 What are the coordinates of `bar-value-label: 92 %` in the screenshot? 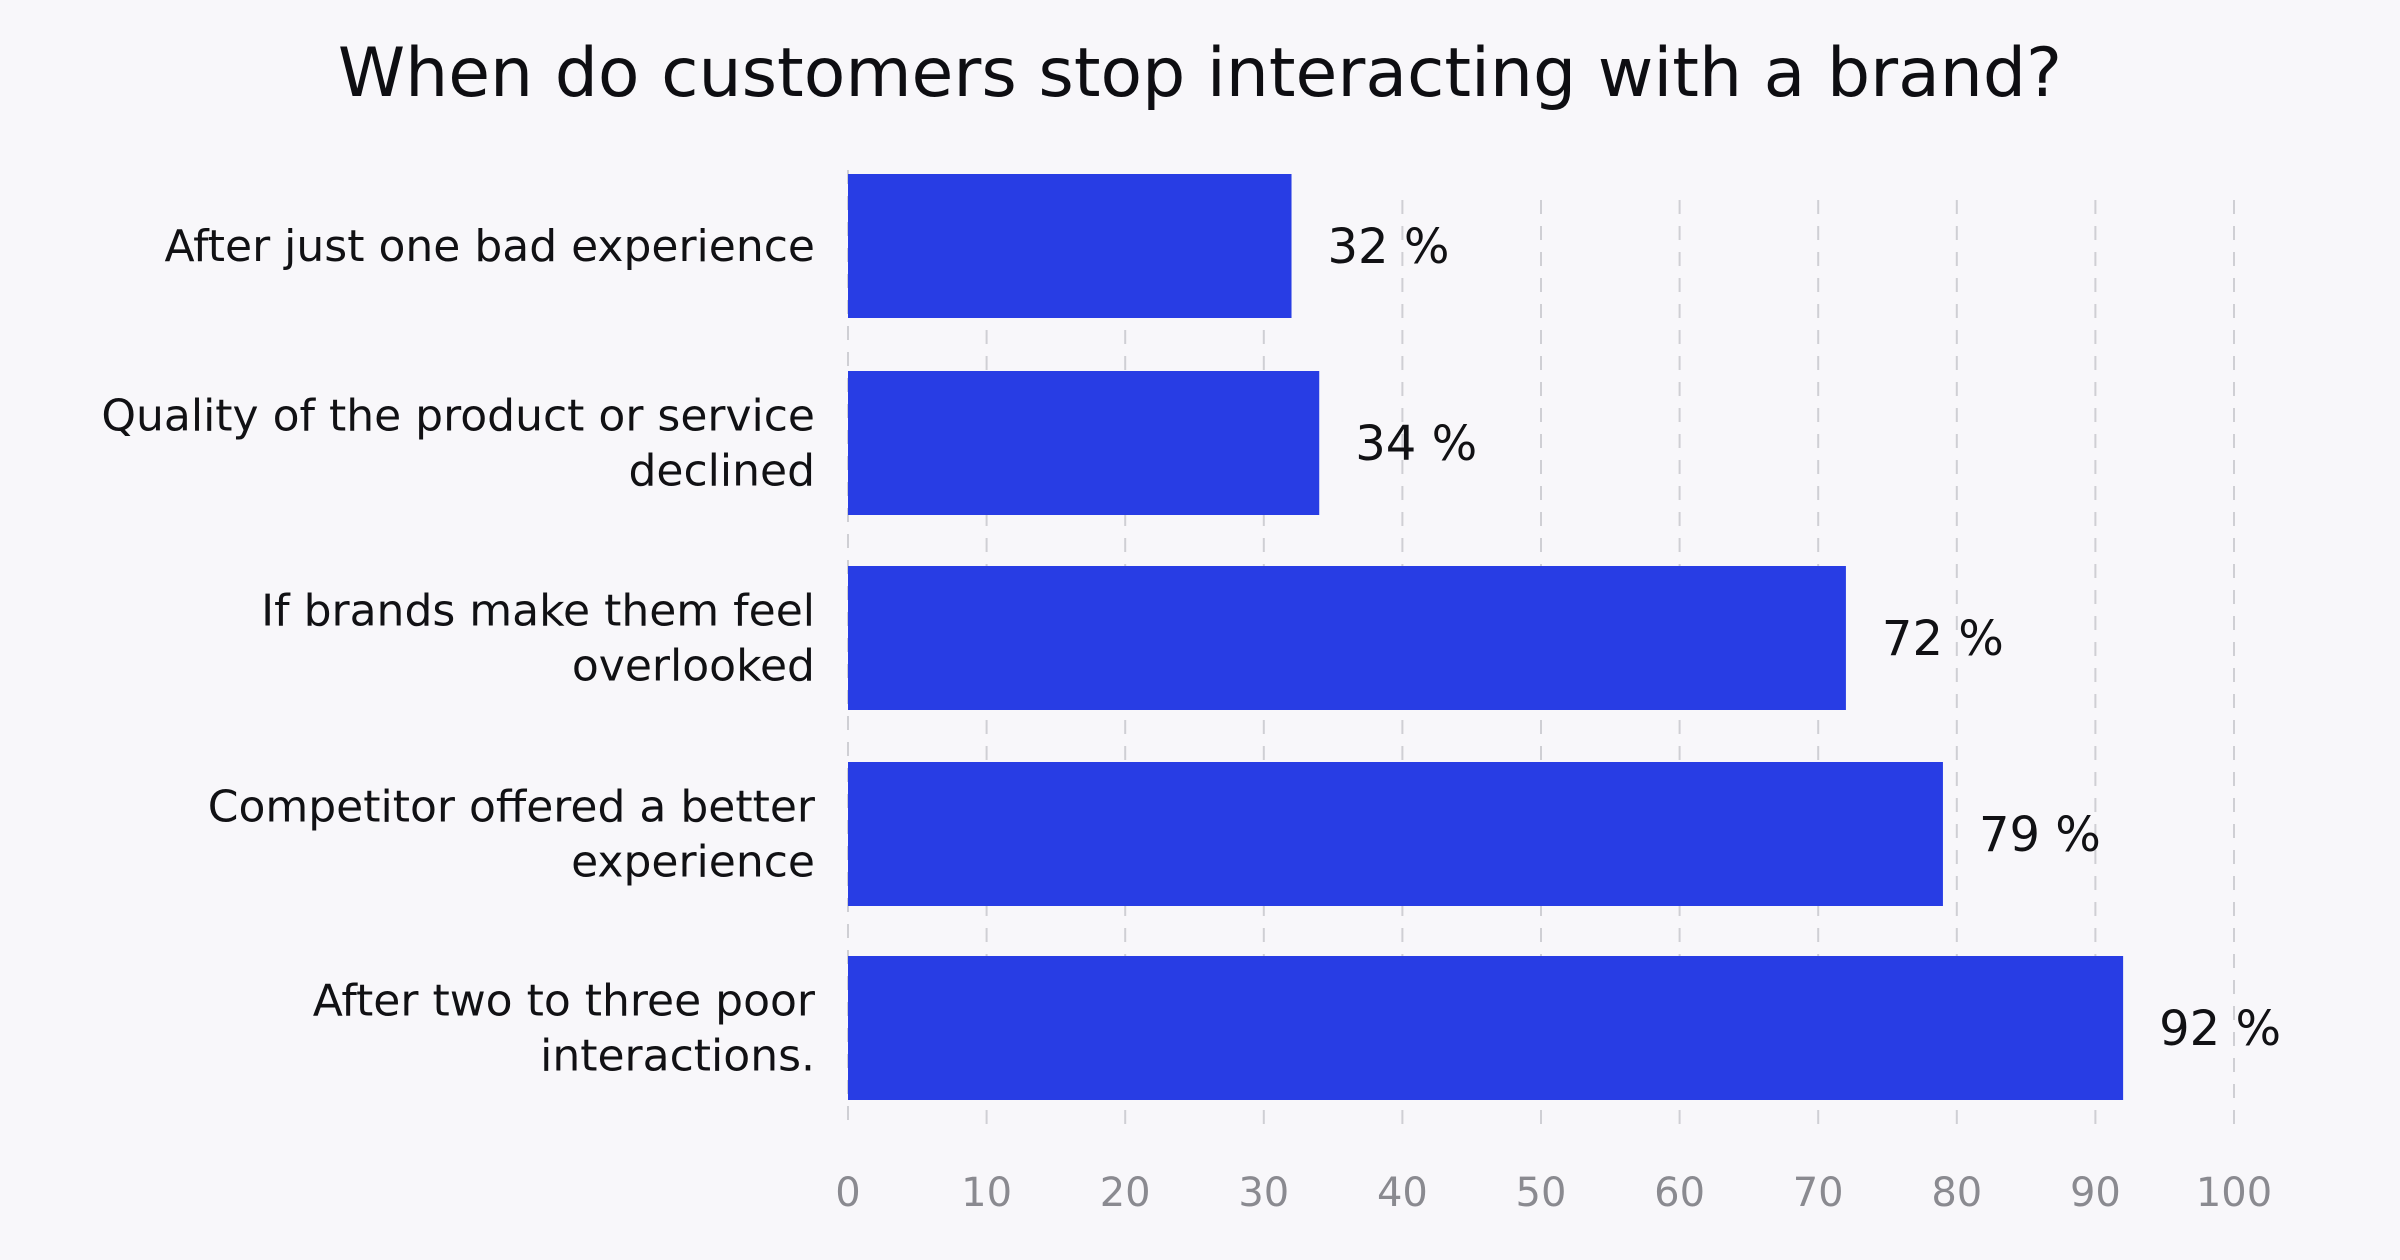 It's located at (2220, 1029).